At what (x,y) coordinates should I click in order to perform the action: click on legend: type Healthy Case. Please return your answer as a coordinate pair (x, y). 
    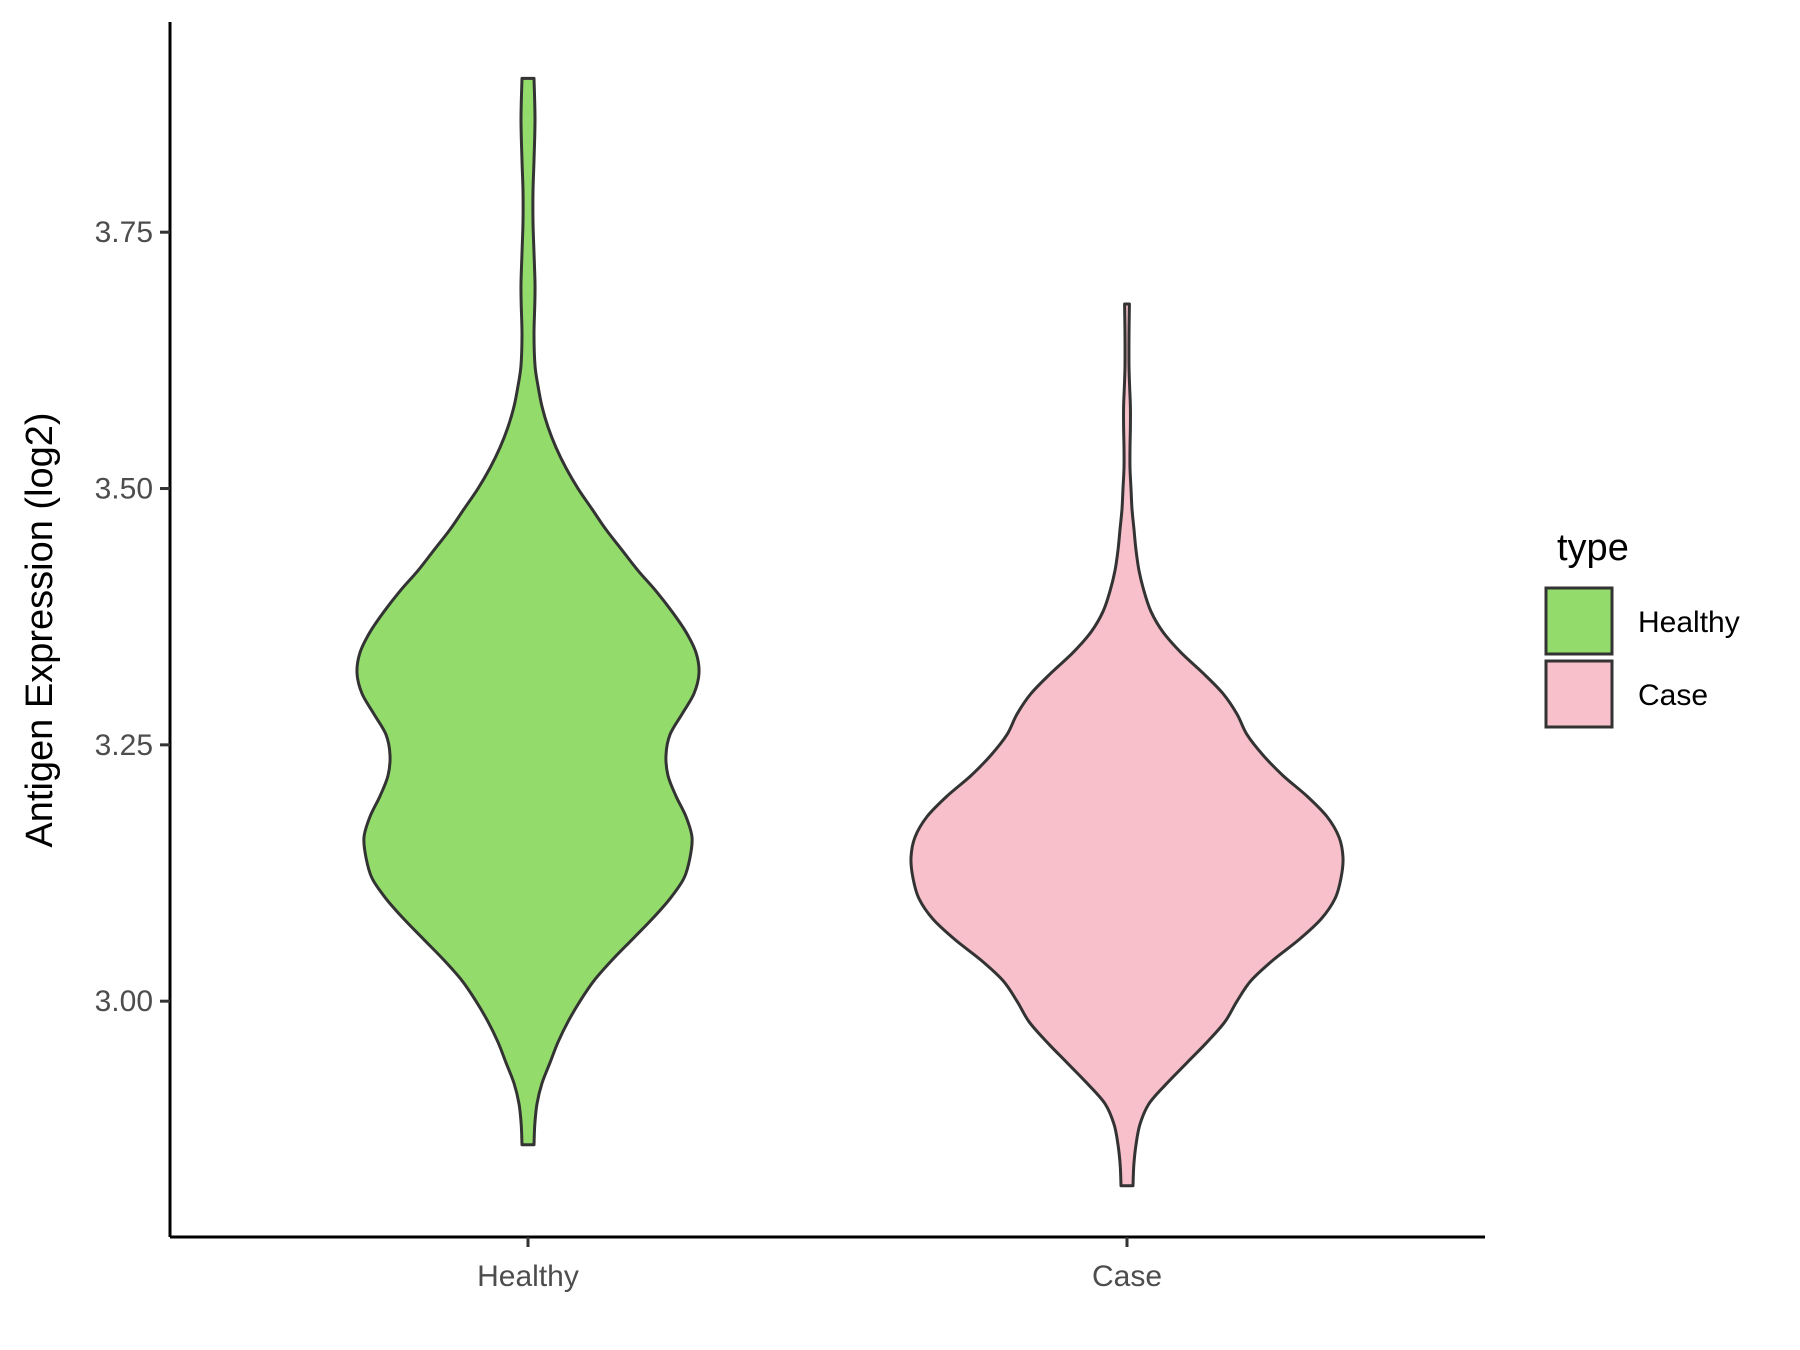
    Looking at the image, I should click on (1642, 628).